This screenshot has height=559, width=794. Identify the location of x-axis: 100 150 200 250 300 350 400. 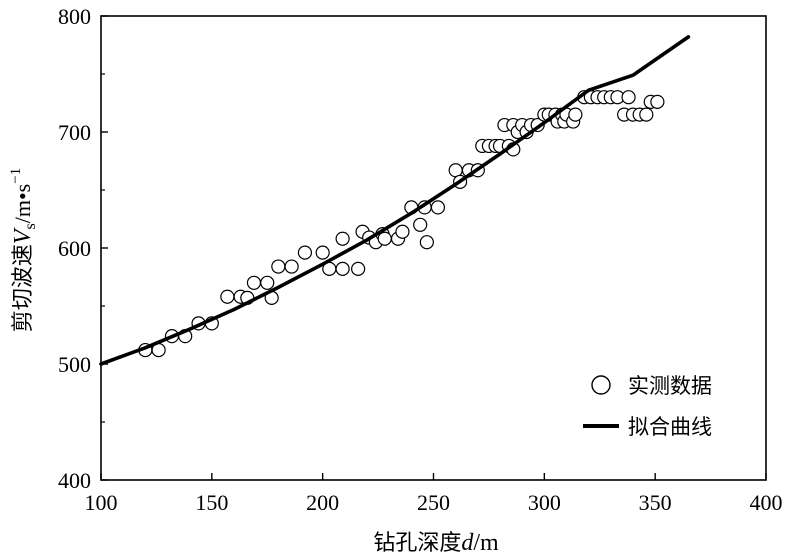
(434, 494).